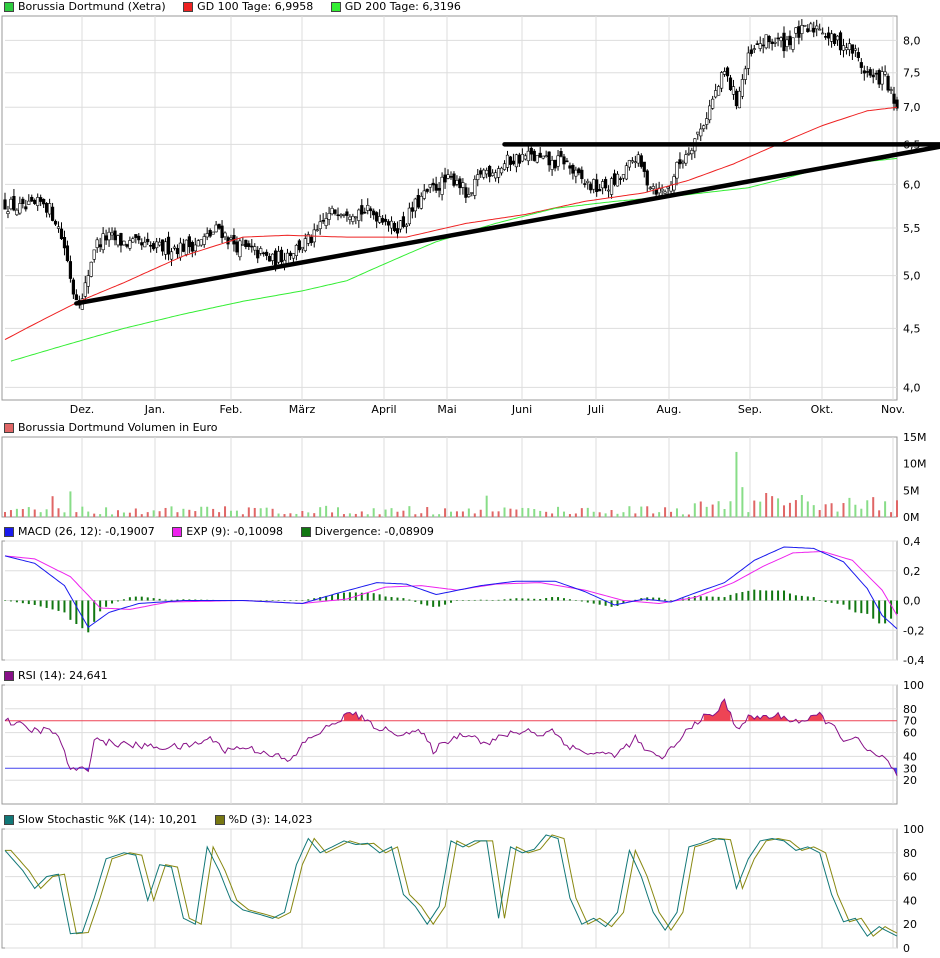 This screenshot has width=940, height=958. Describe the element at coordinates (219, 820) in the screenshot. I see `olive-swatch-icon` at that location.